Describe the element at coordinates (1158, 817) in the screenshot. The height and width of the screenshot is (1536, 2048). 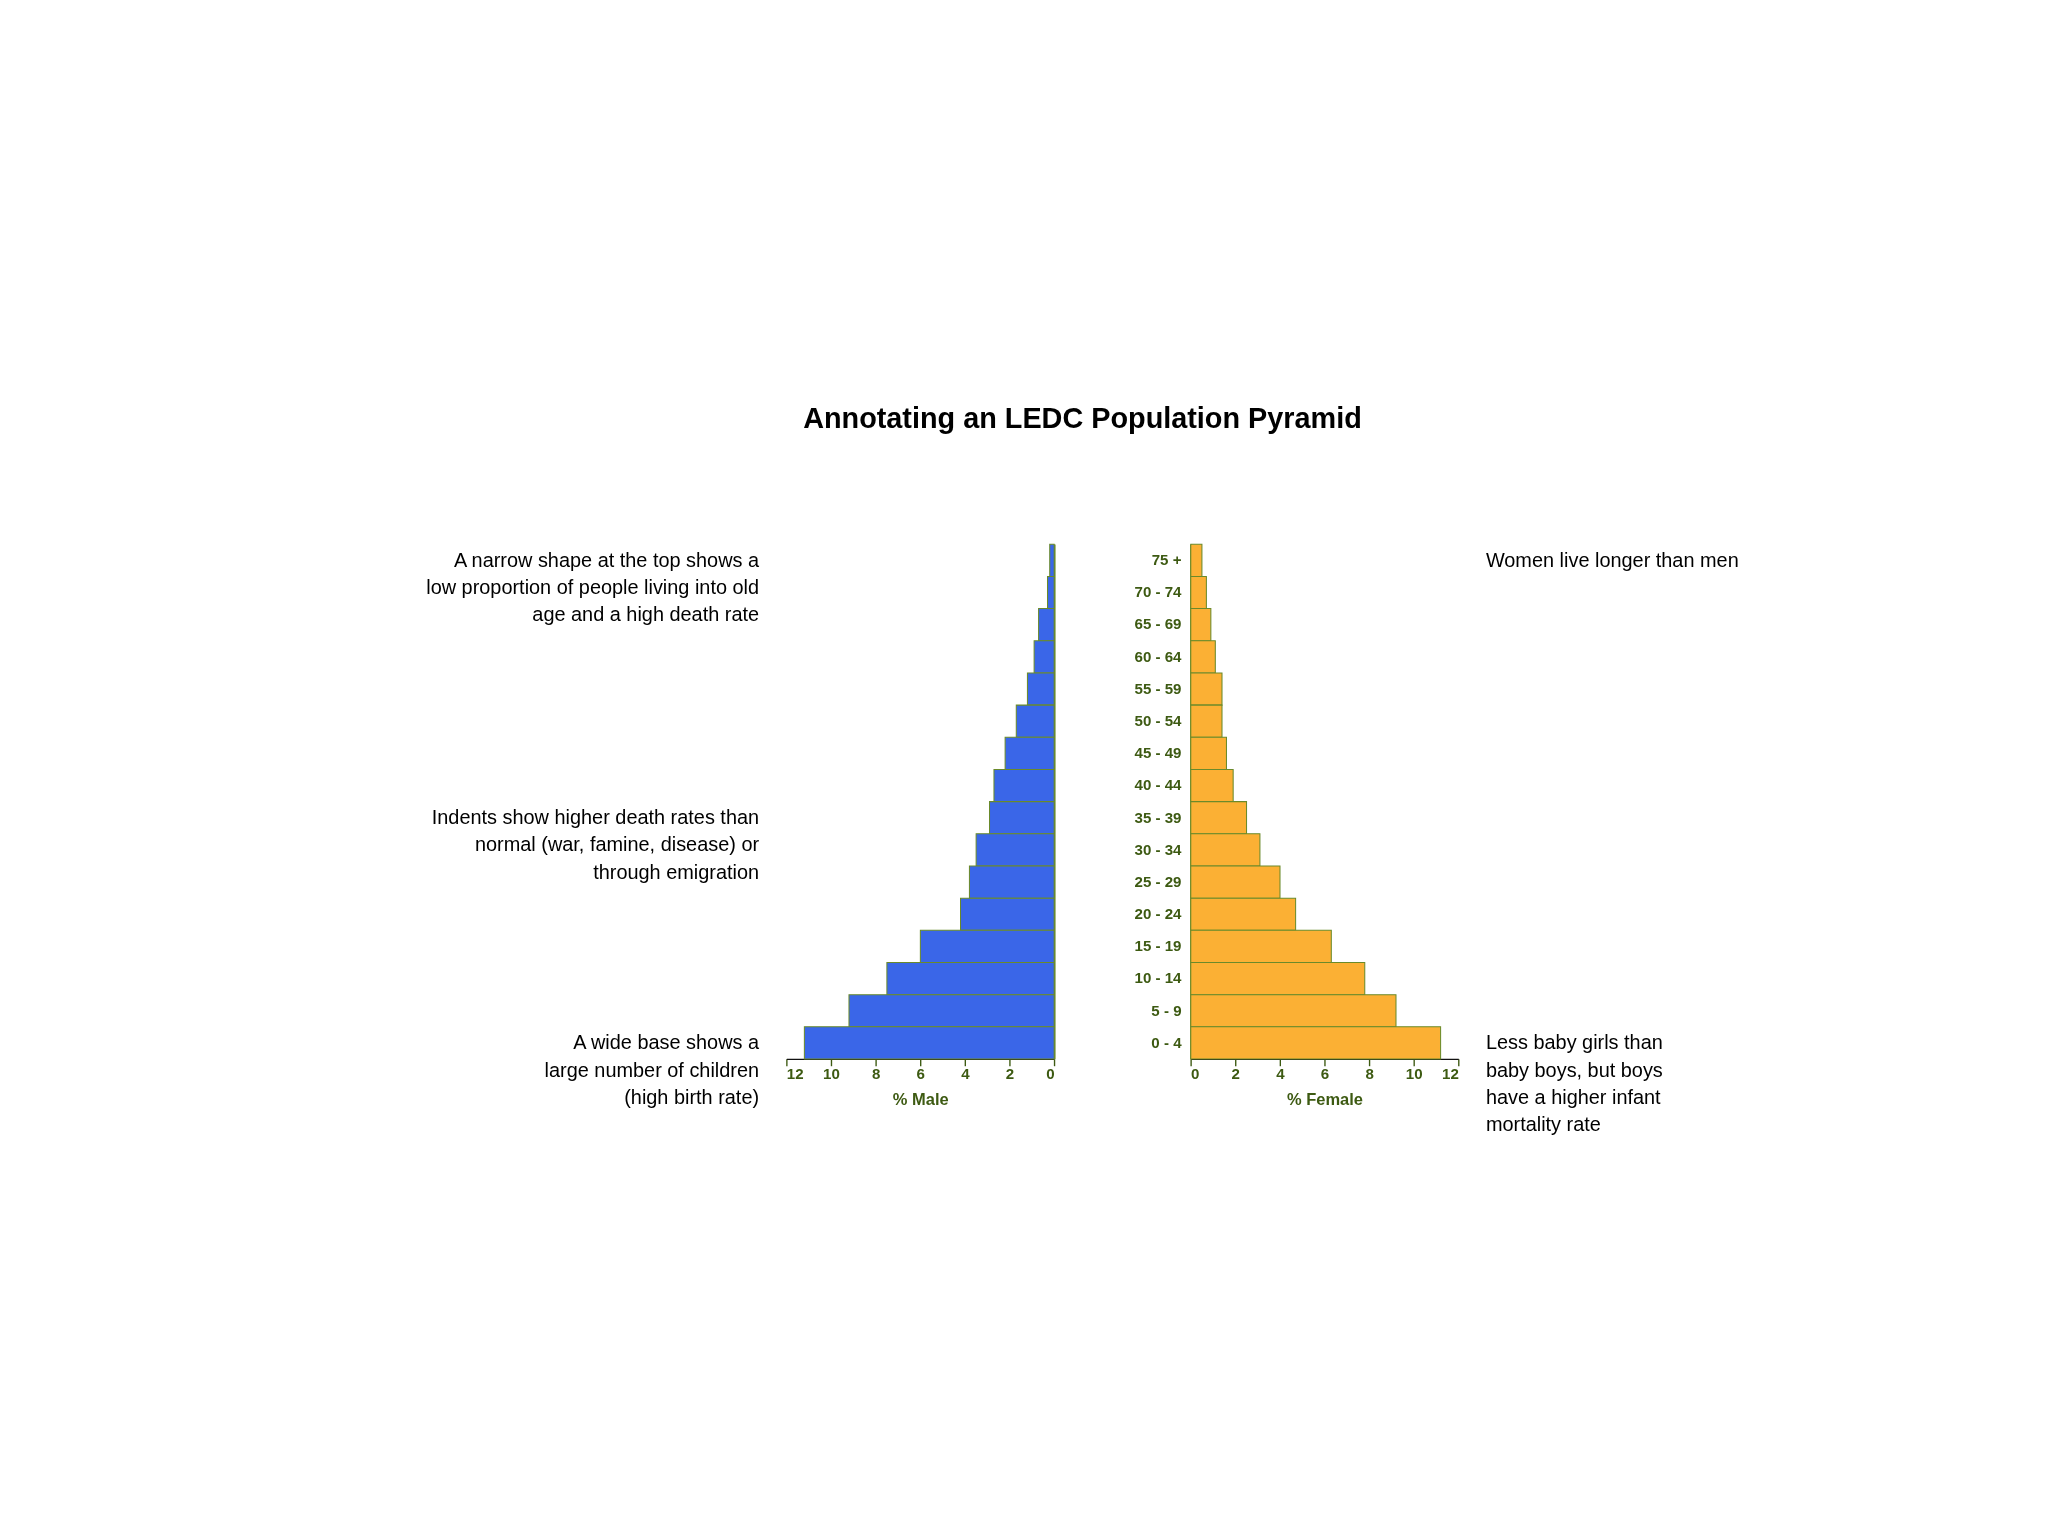
I see `y-tick-label: 35 - 39` at that location.